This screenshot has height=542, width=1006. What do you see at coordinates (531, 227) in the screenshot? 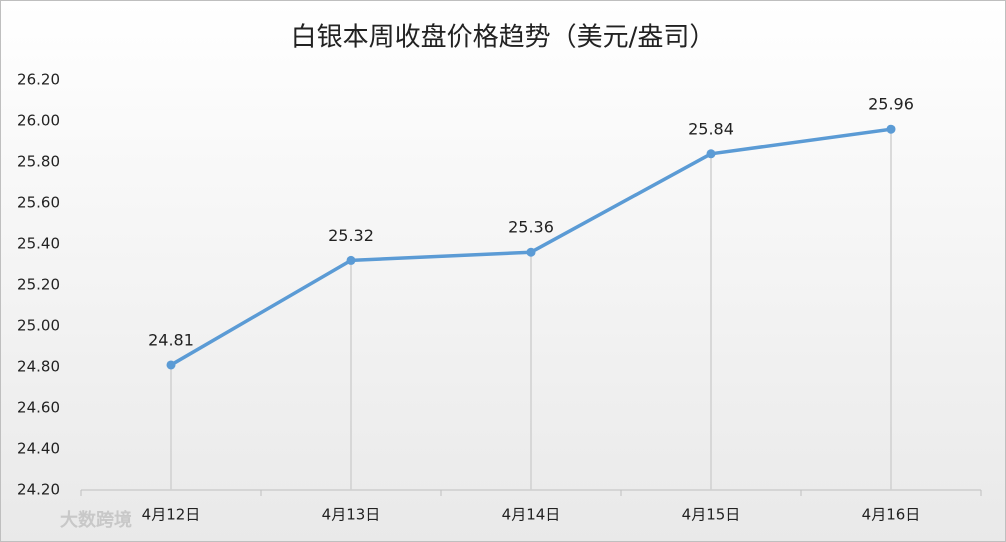
I see `data-label: 25.36` at bounding box center [531, 227].